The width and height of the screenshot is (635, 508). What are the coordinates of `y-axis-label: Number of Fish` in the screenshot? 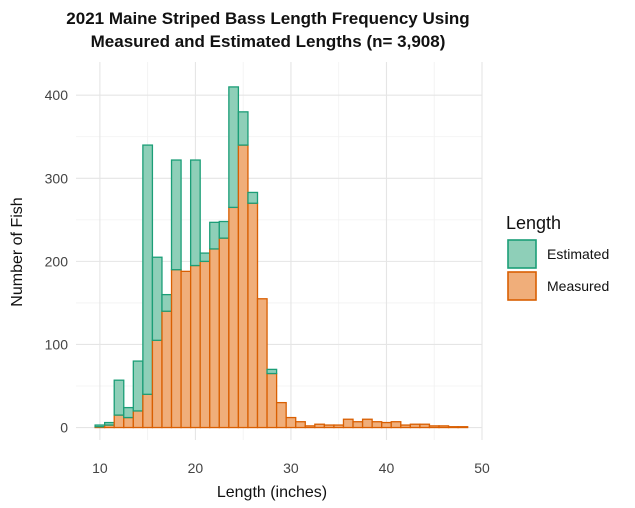 It's located at (17, 251).